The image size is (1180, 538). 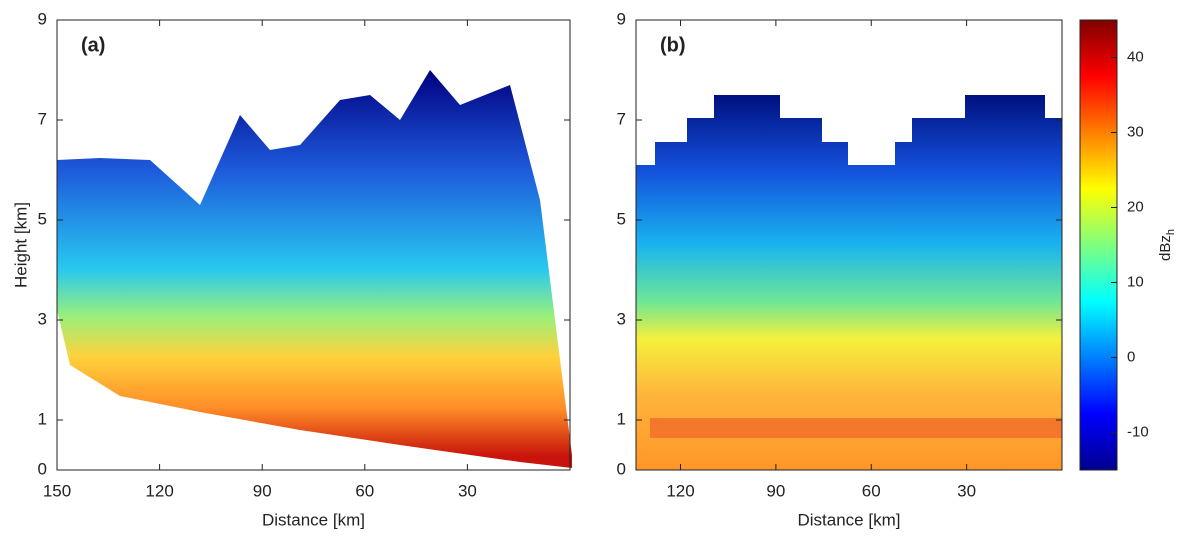 What do you see at coordinates (1098, 245) in the screenshot?
I see `colorbar` at bounding box center [1098, 245].